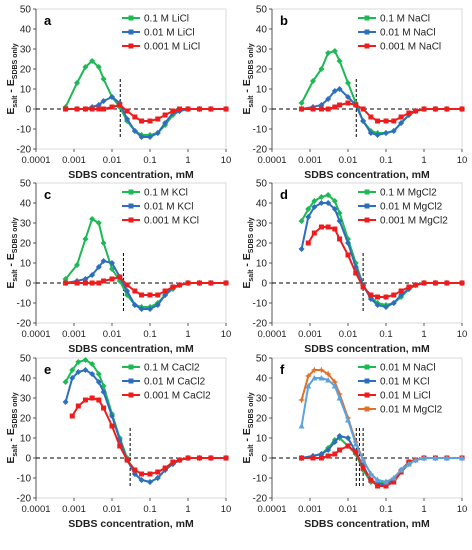 This screenshot has height=550, width=472. Describe the element at coordinates (15, 410) in the screenshot. I see `y-axis-label-part: SDBS only` at that location.